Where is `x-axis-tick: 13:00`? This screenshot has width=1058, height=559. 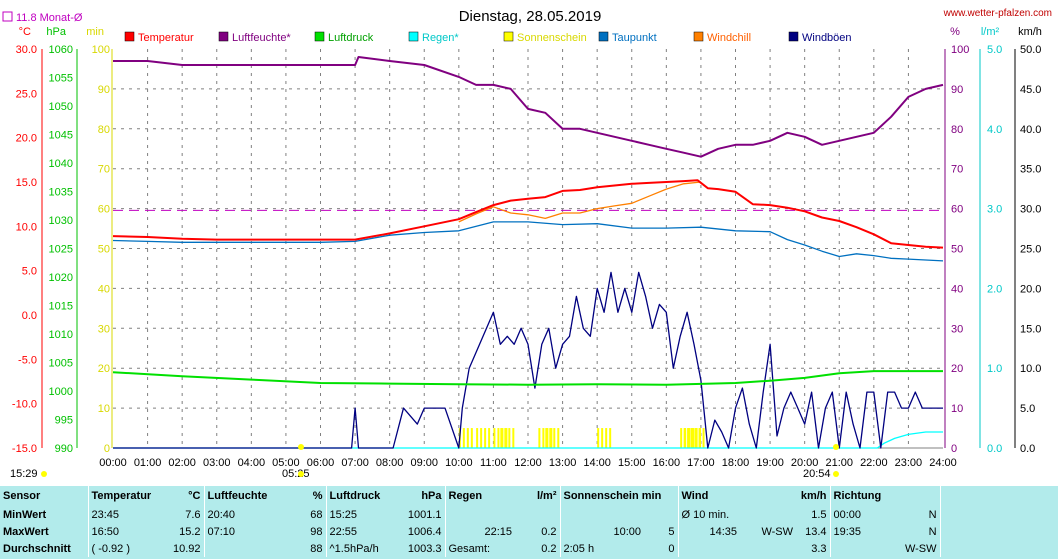 x-axis-tick: 13:00 is located at coordinates (563, 463).